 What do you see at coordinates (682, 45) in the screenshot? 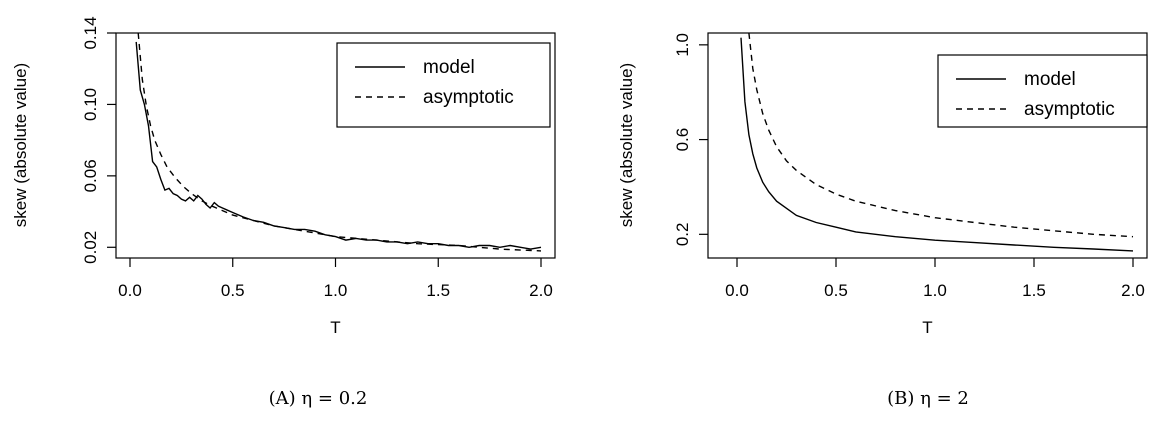
I see `y-tick-label: 1.0` at bounding box center [682, 45].